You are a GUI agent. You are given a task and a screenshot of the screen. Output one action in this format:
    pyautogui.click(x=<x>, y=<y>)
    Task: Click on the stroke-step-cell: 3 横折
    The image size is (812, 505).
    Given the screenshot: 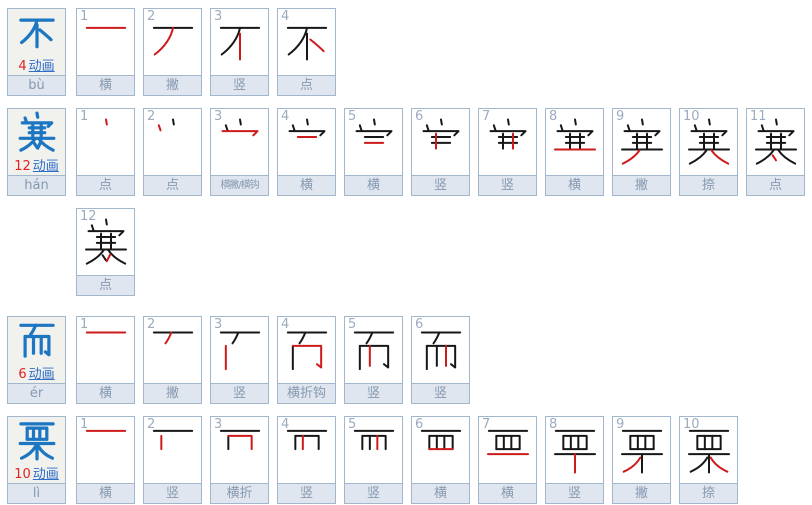 What is the action you would take?
    pyautogui.click(x=239, y=460)
    